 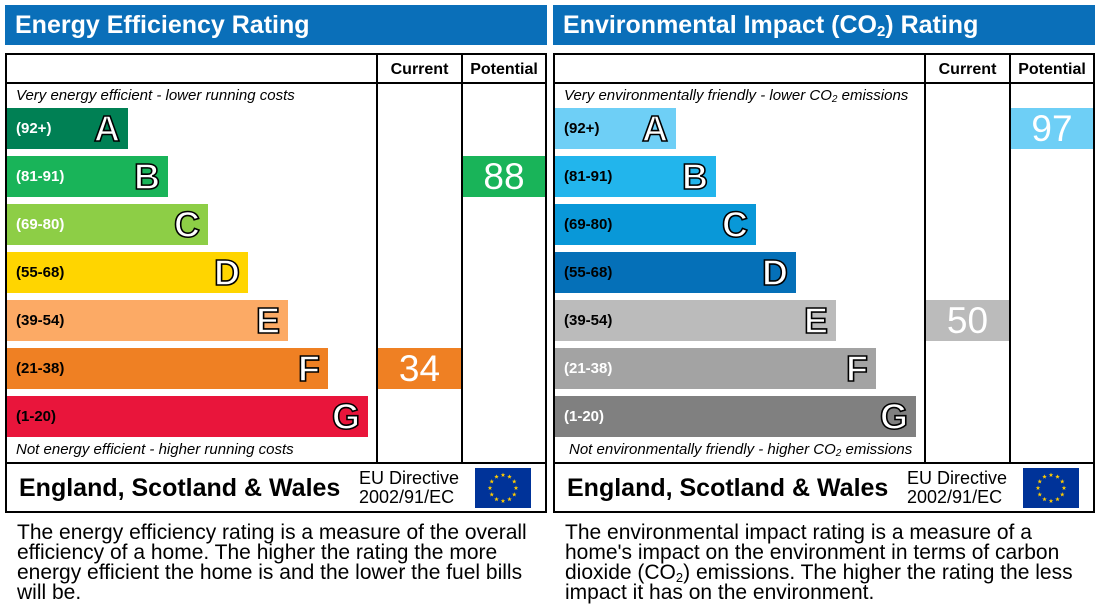 What do you see at coordinates (268, 320) in the screenshot?
I see `band-letter: E` at bounding box center [268, 320].